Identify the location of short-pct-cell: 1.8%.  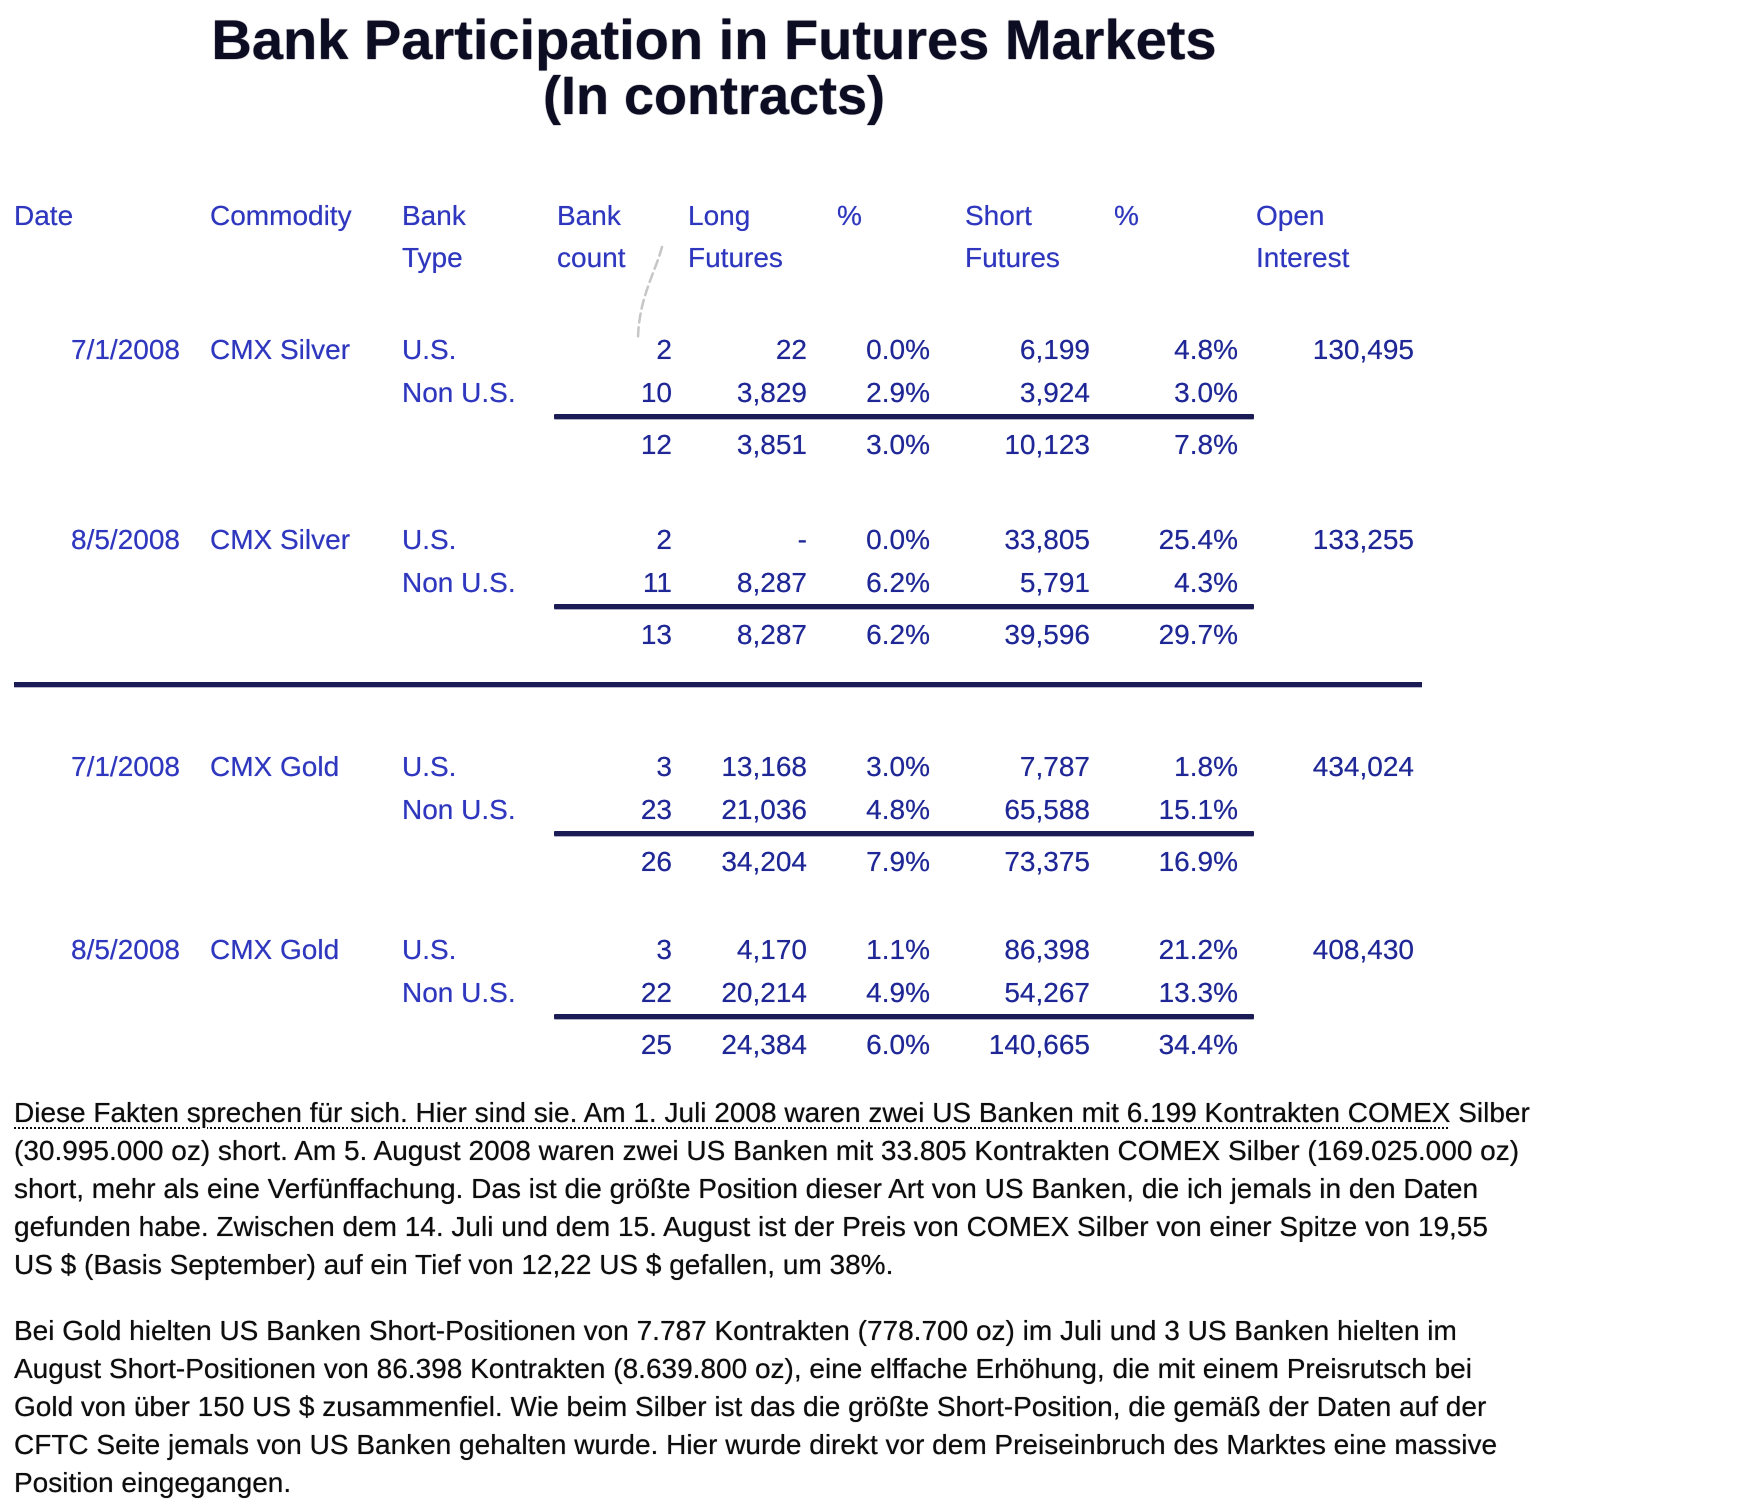
(1206, 766).